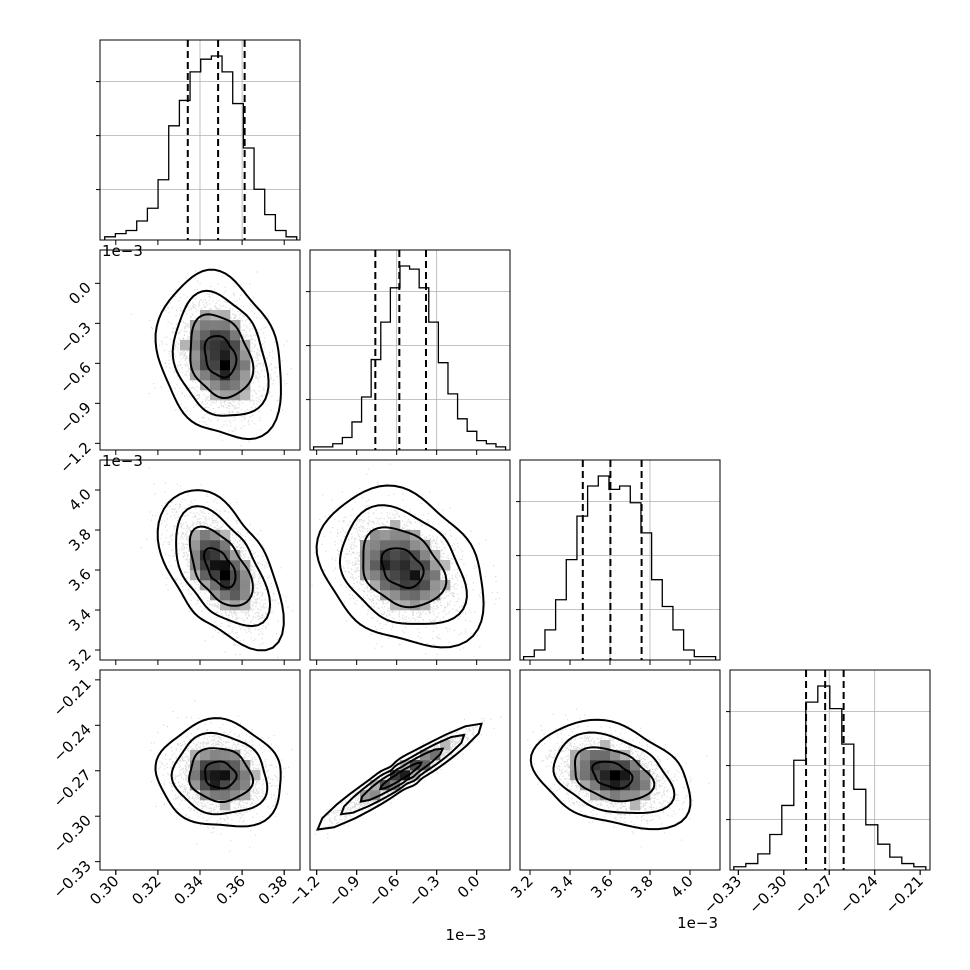  Describe the element at coordinates (80, 660) in the screenshot. I see `y-tick-label: 3.2` at that location.